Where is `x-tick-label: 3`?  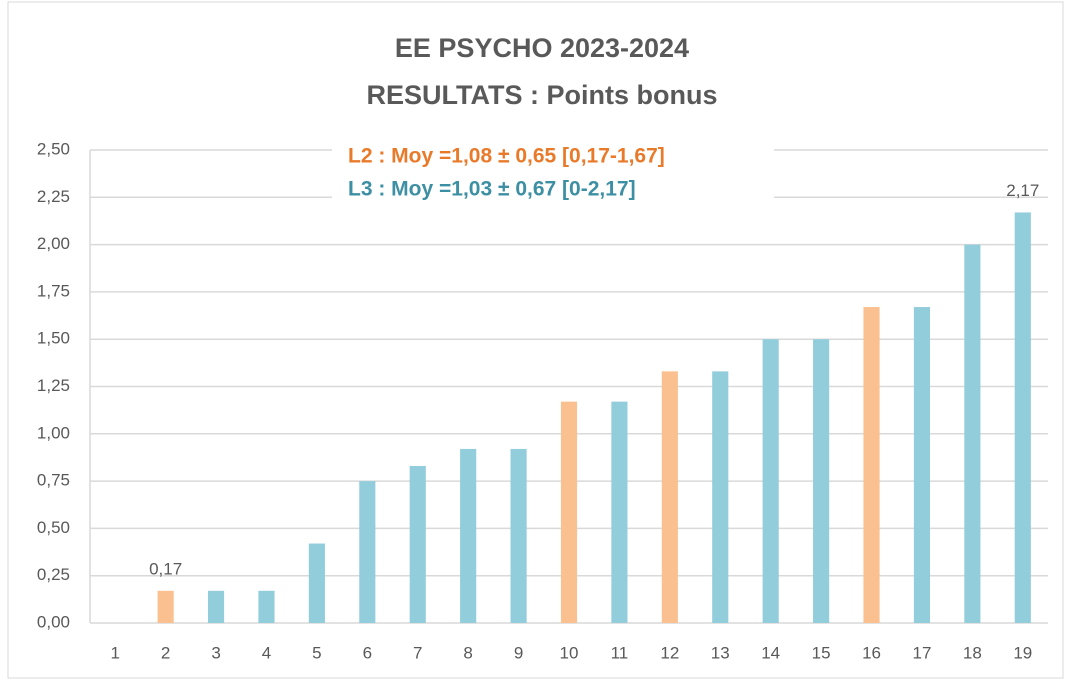
x-tick-label: 3 is located at coordinates (215, 652).